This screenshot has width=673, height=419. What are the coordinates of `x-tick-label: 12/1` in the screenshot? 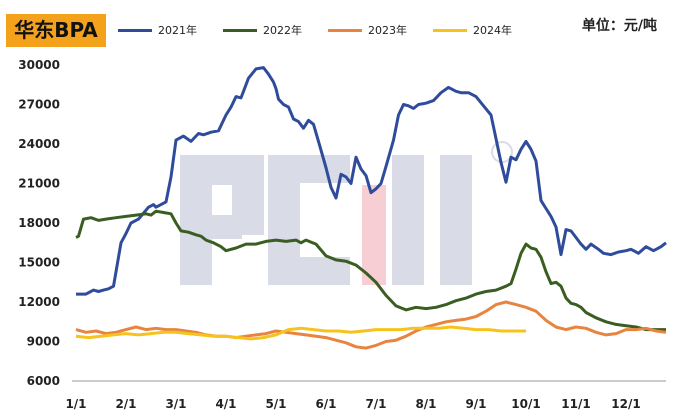 It's located at (625, 404).